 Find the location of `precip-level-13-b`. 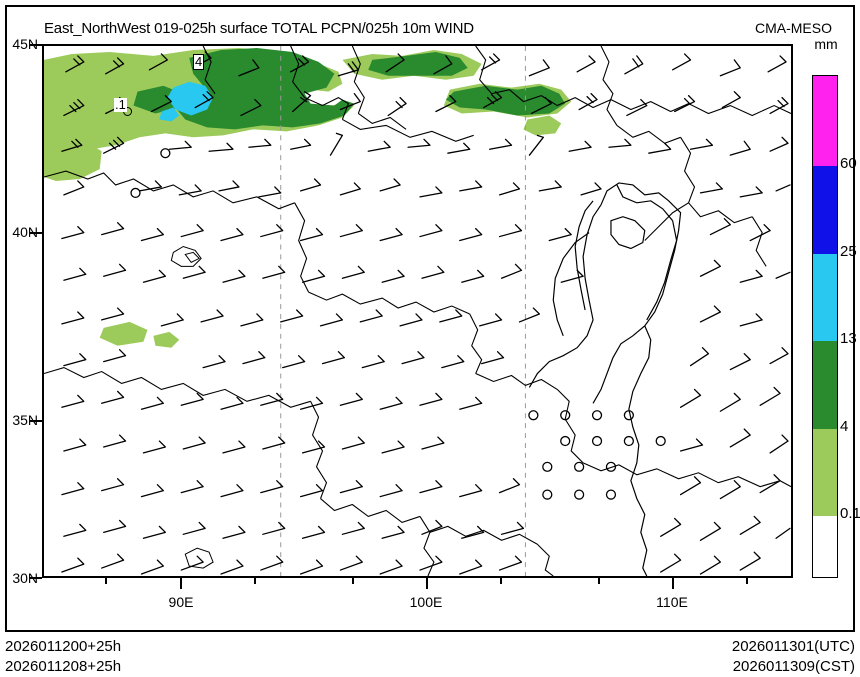

precip-level-13-b is located at coordinates (169, 114).